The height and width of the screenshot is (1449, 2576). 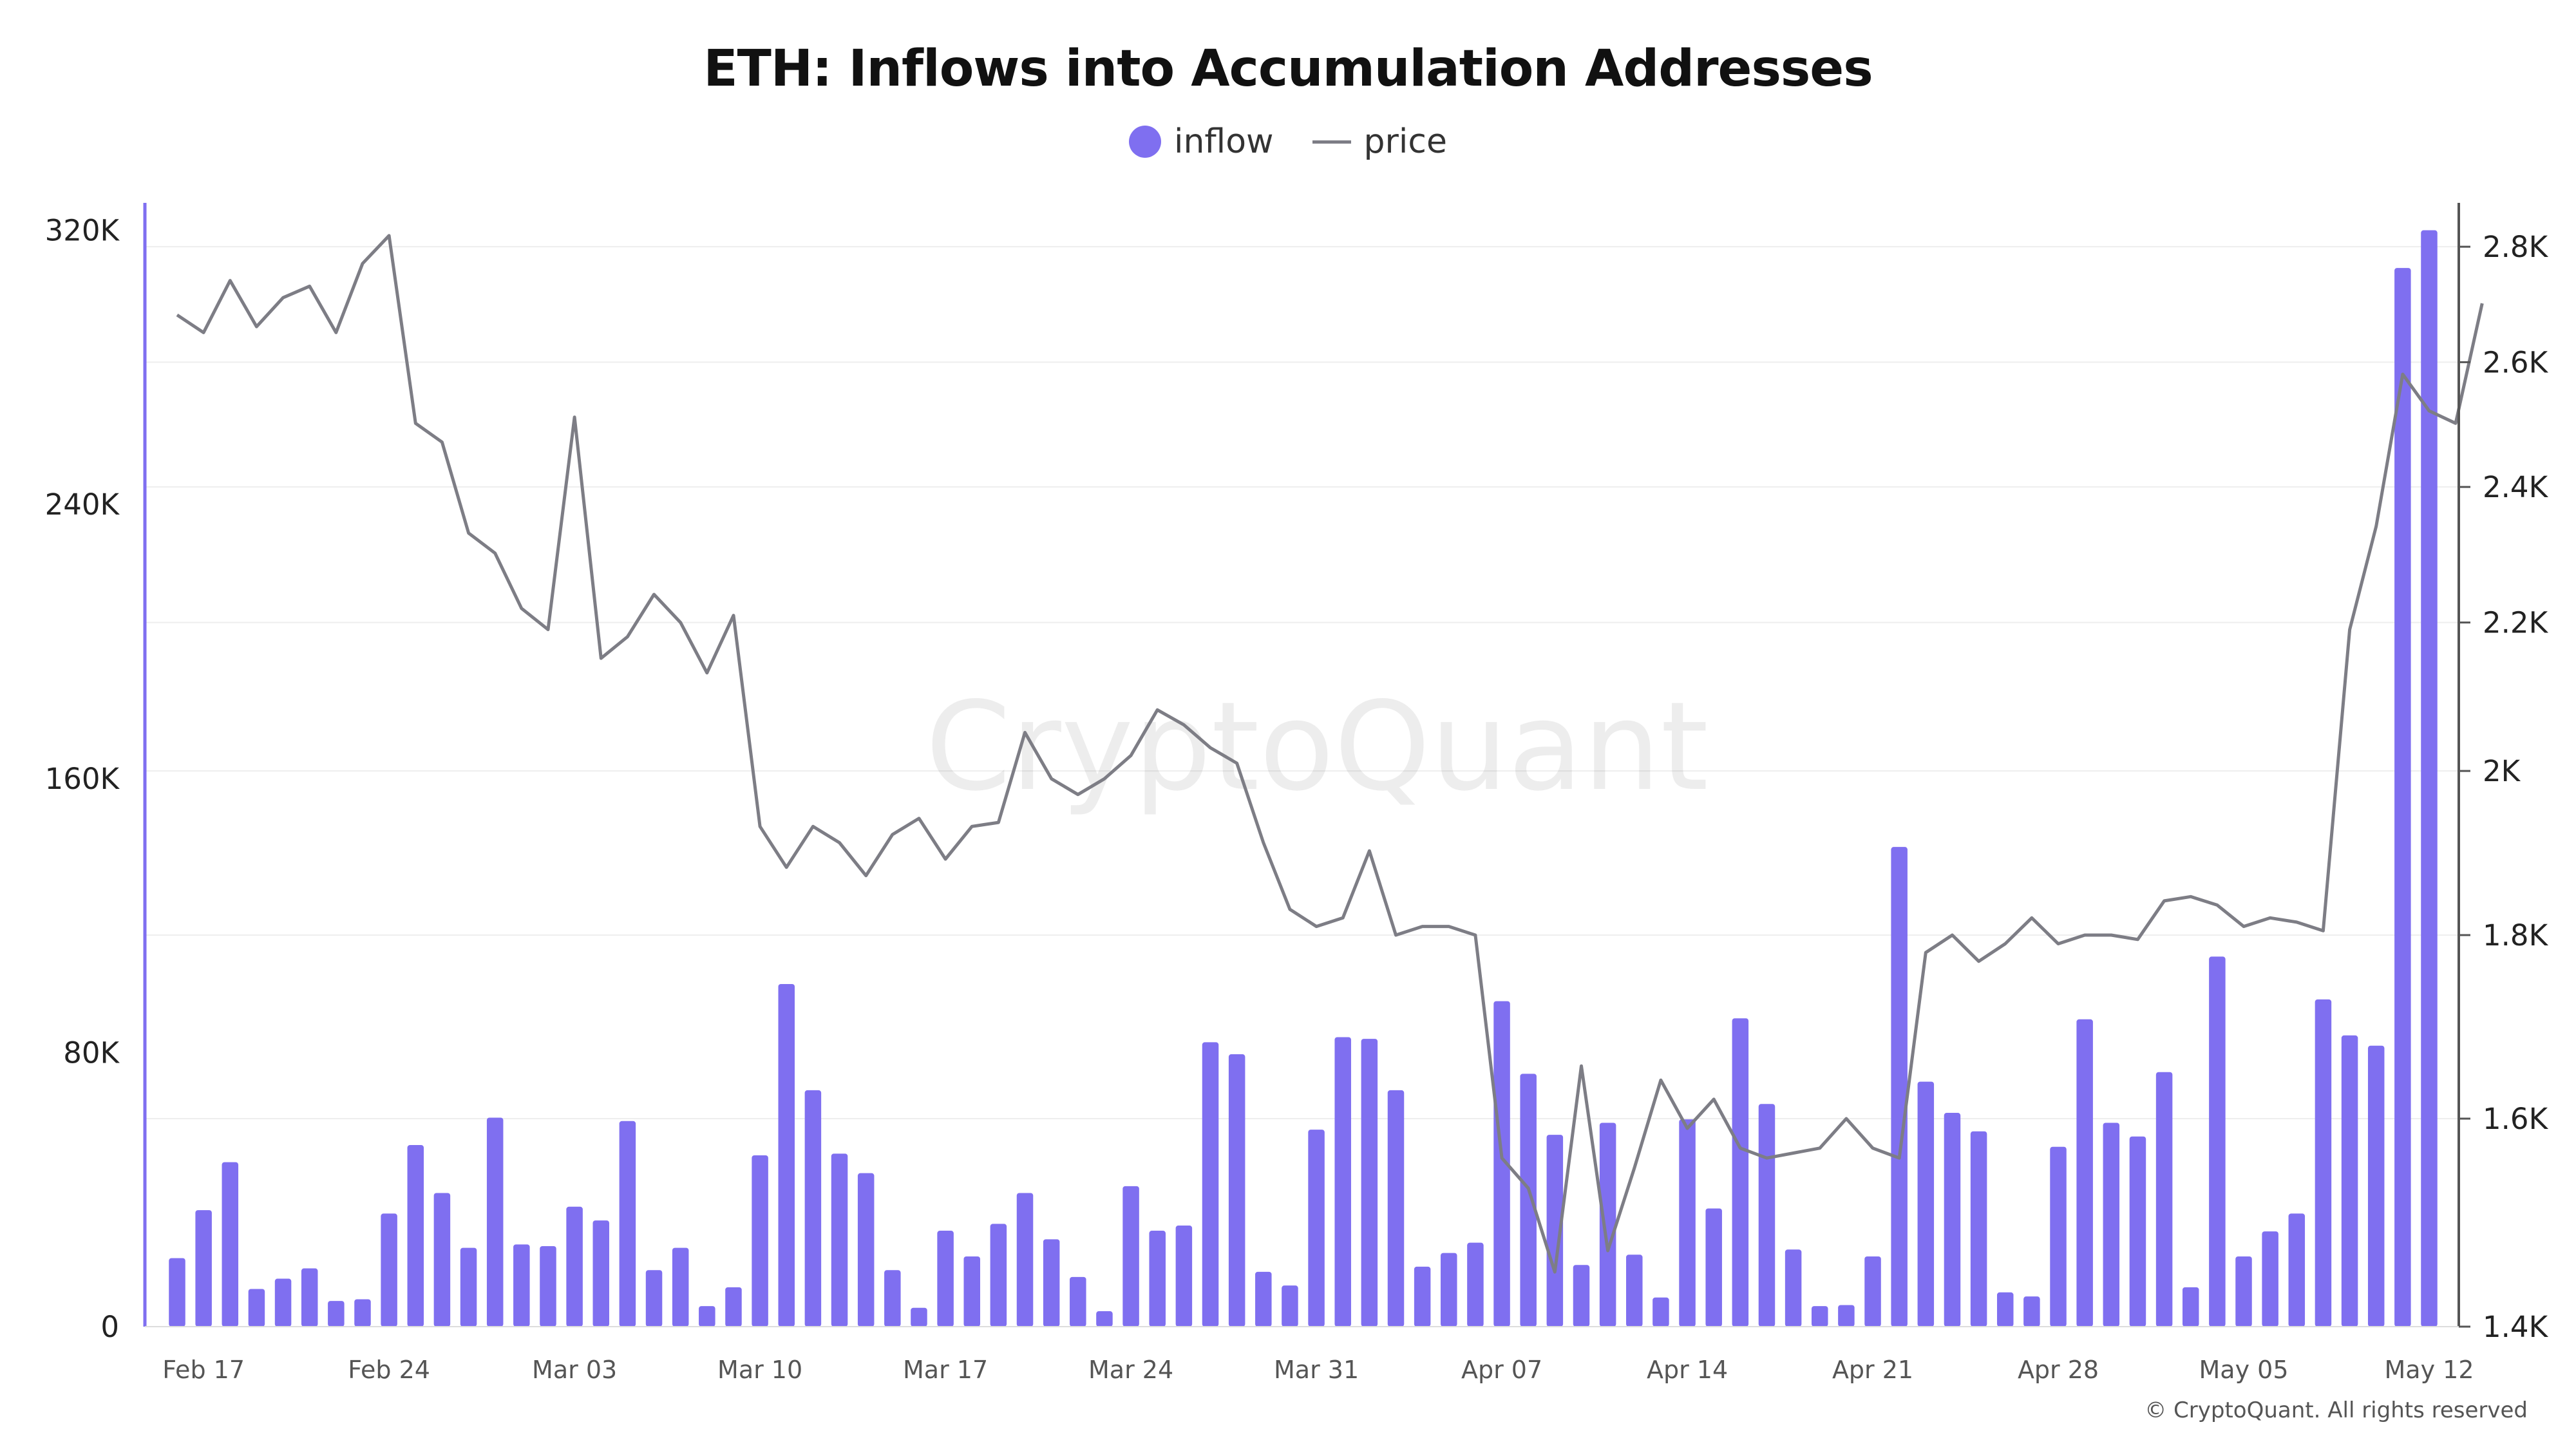 What do you see at coordinates (2429, 1370) in the screenshot?
I see `x-tick-label: May 12` at bounding box center [2429, 1370].